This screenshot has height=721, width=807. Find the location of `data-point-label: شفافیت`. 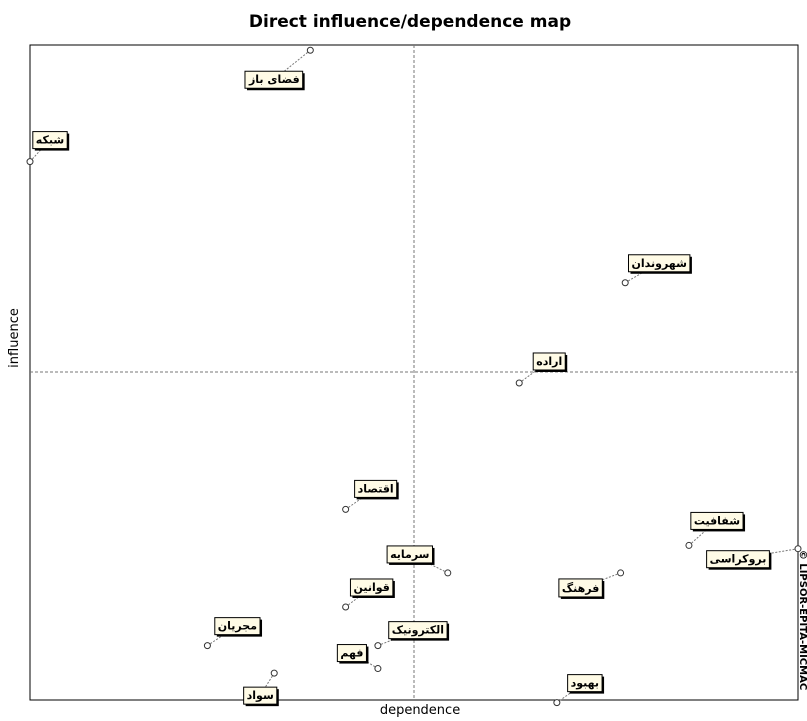

data-point-label: شفافیت is located at coordinates (717, 520).